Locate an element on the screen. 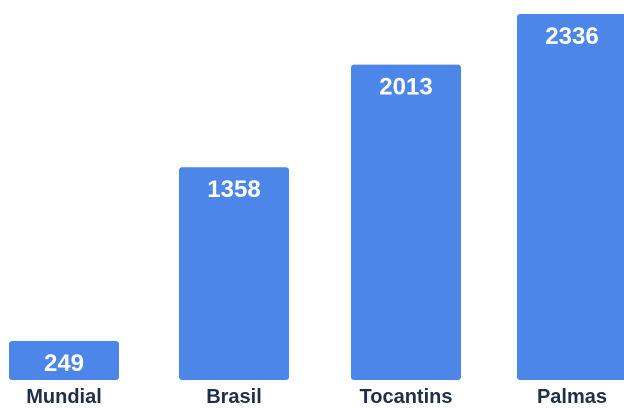  category-labels-group: Mundial Brasil Tocantins Palmas is located at coordinates (316, 397).